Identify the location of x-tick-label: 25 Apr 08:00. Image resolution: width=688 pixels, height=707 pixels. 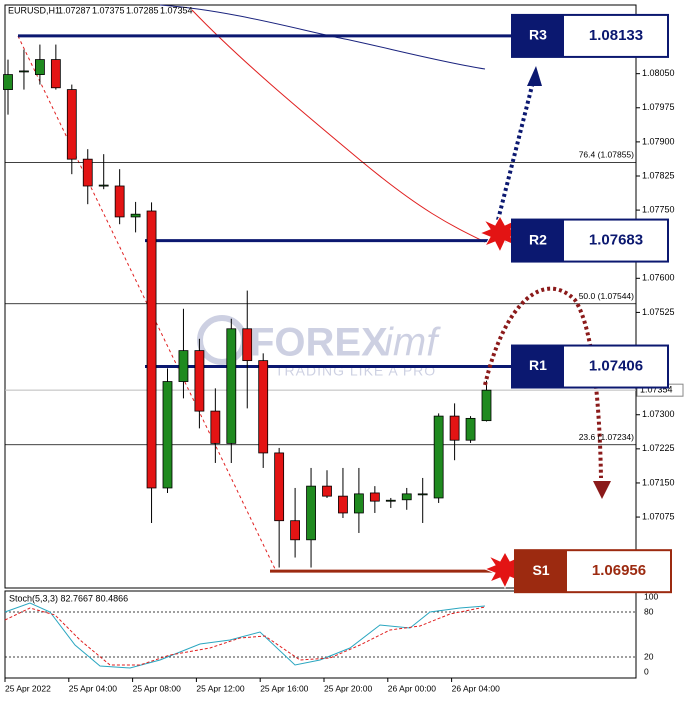
(157, 688).